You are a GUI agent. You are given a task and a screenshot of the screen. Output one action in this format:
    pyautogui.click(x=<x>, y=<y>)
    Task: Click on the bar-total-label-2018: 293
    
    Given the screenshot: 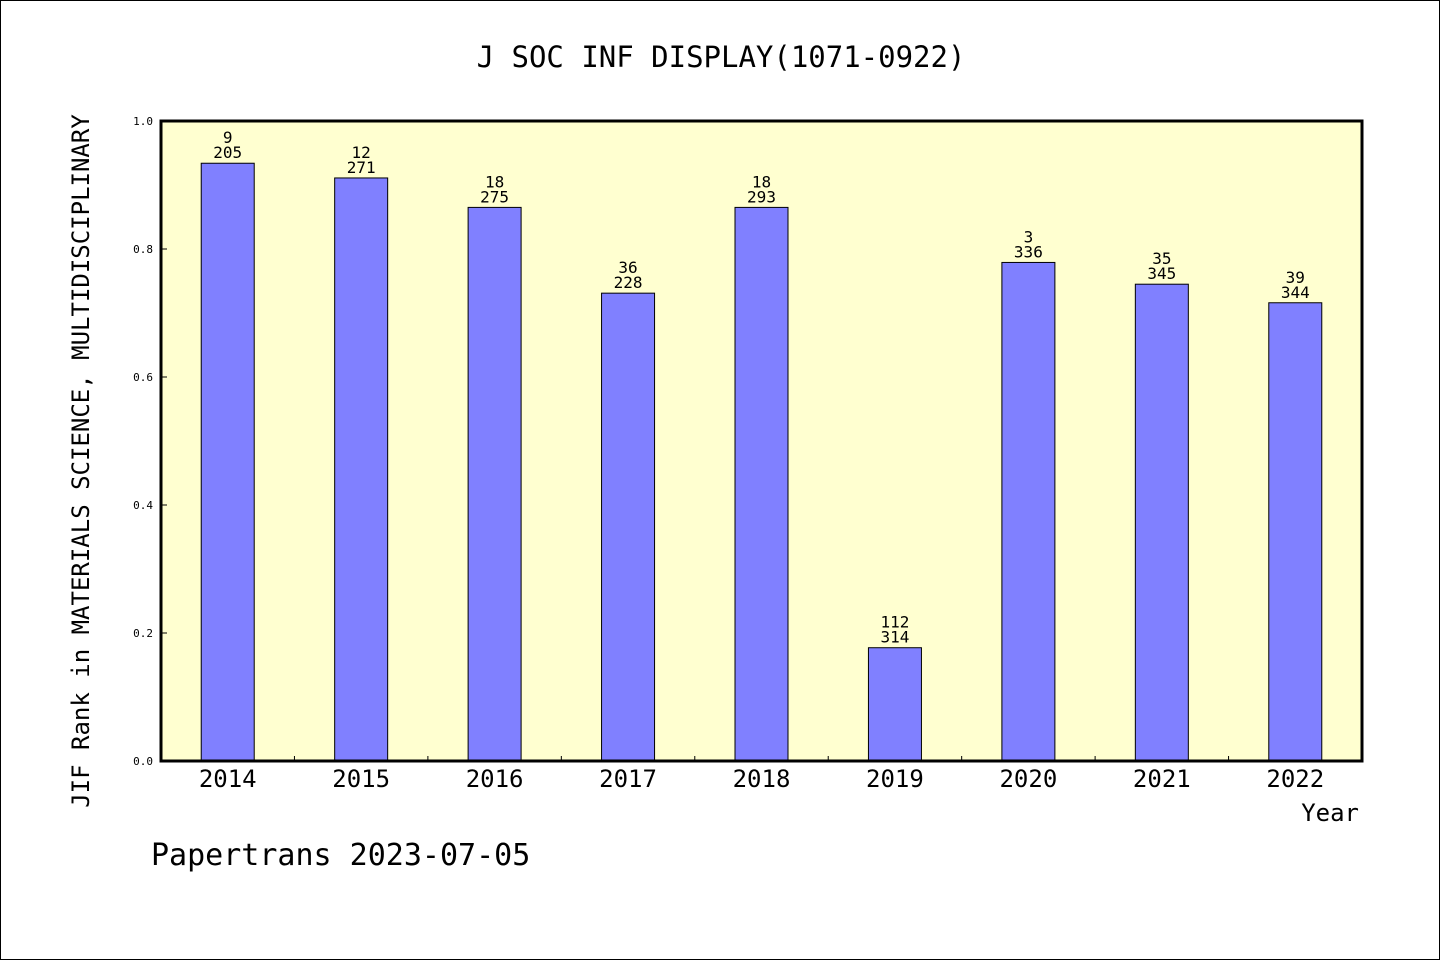 What is the action you would take?
    pyautogui.click(x=761, y=196)
    